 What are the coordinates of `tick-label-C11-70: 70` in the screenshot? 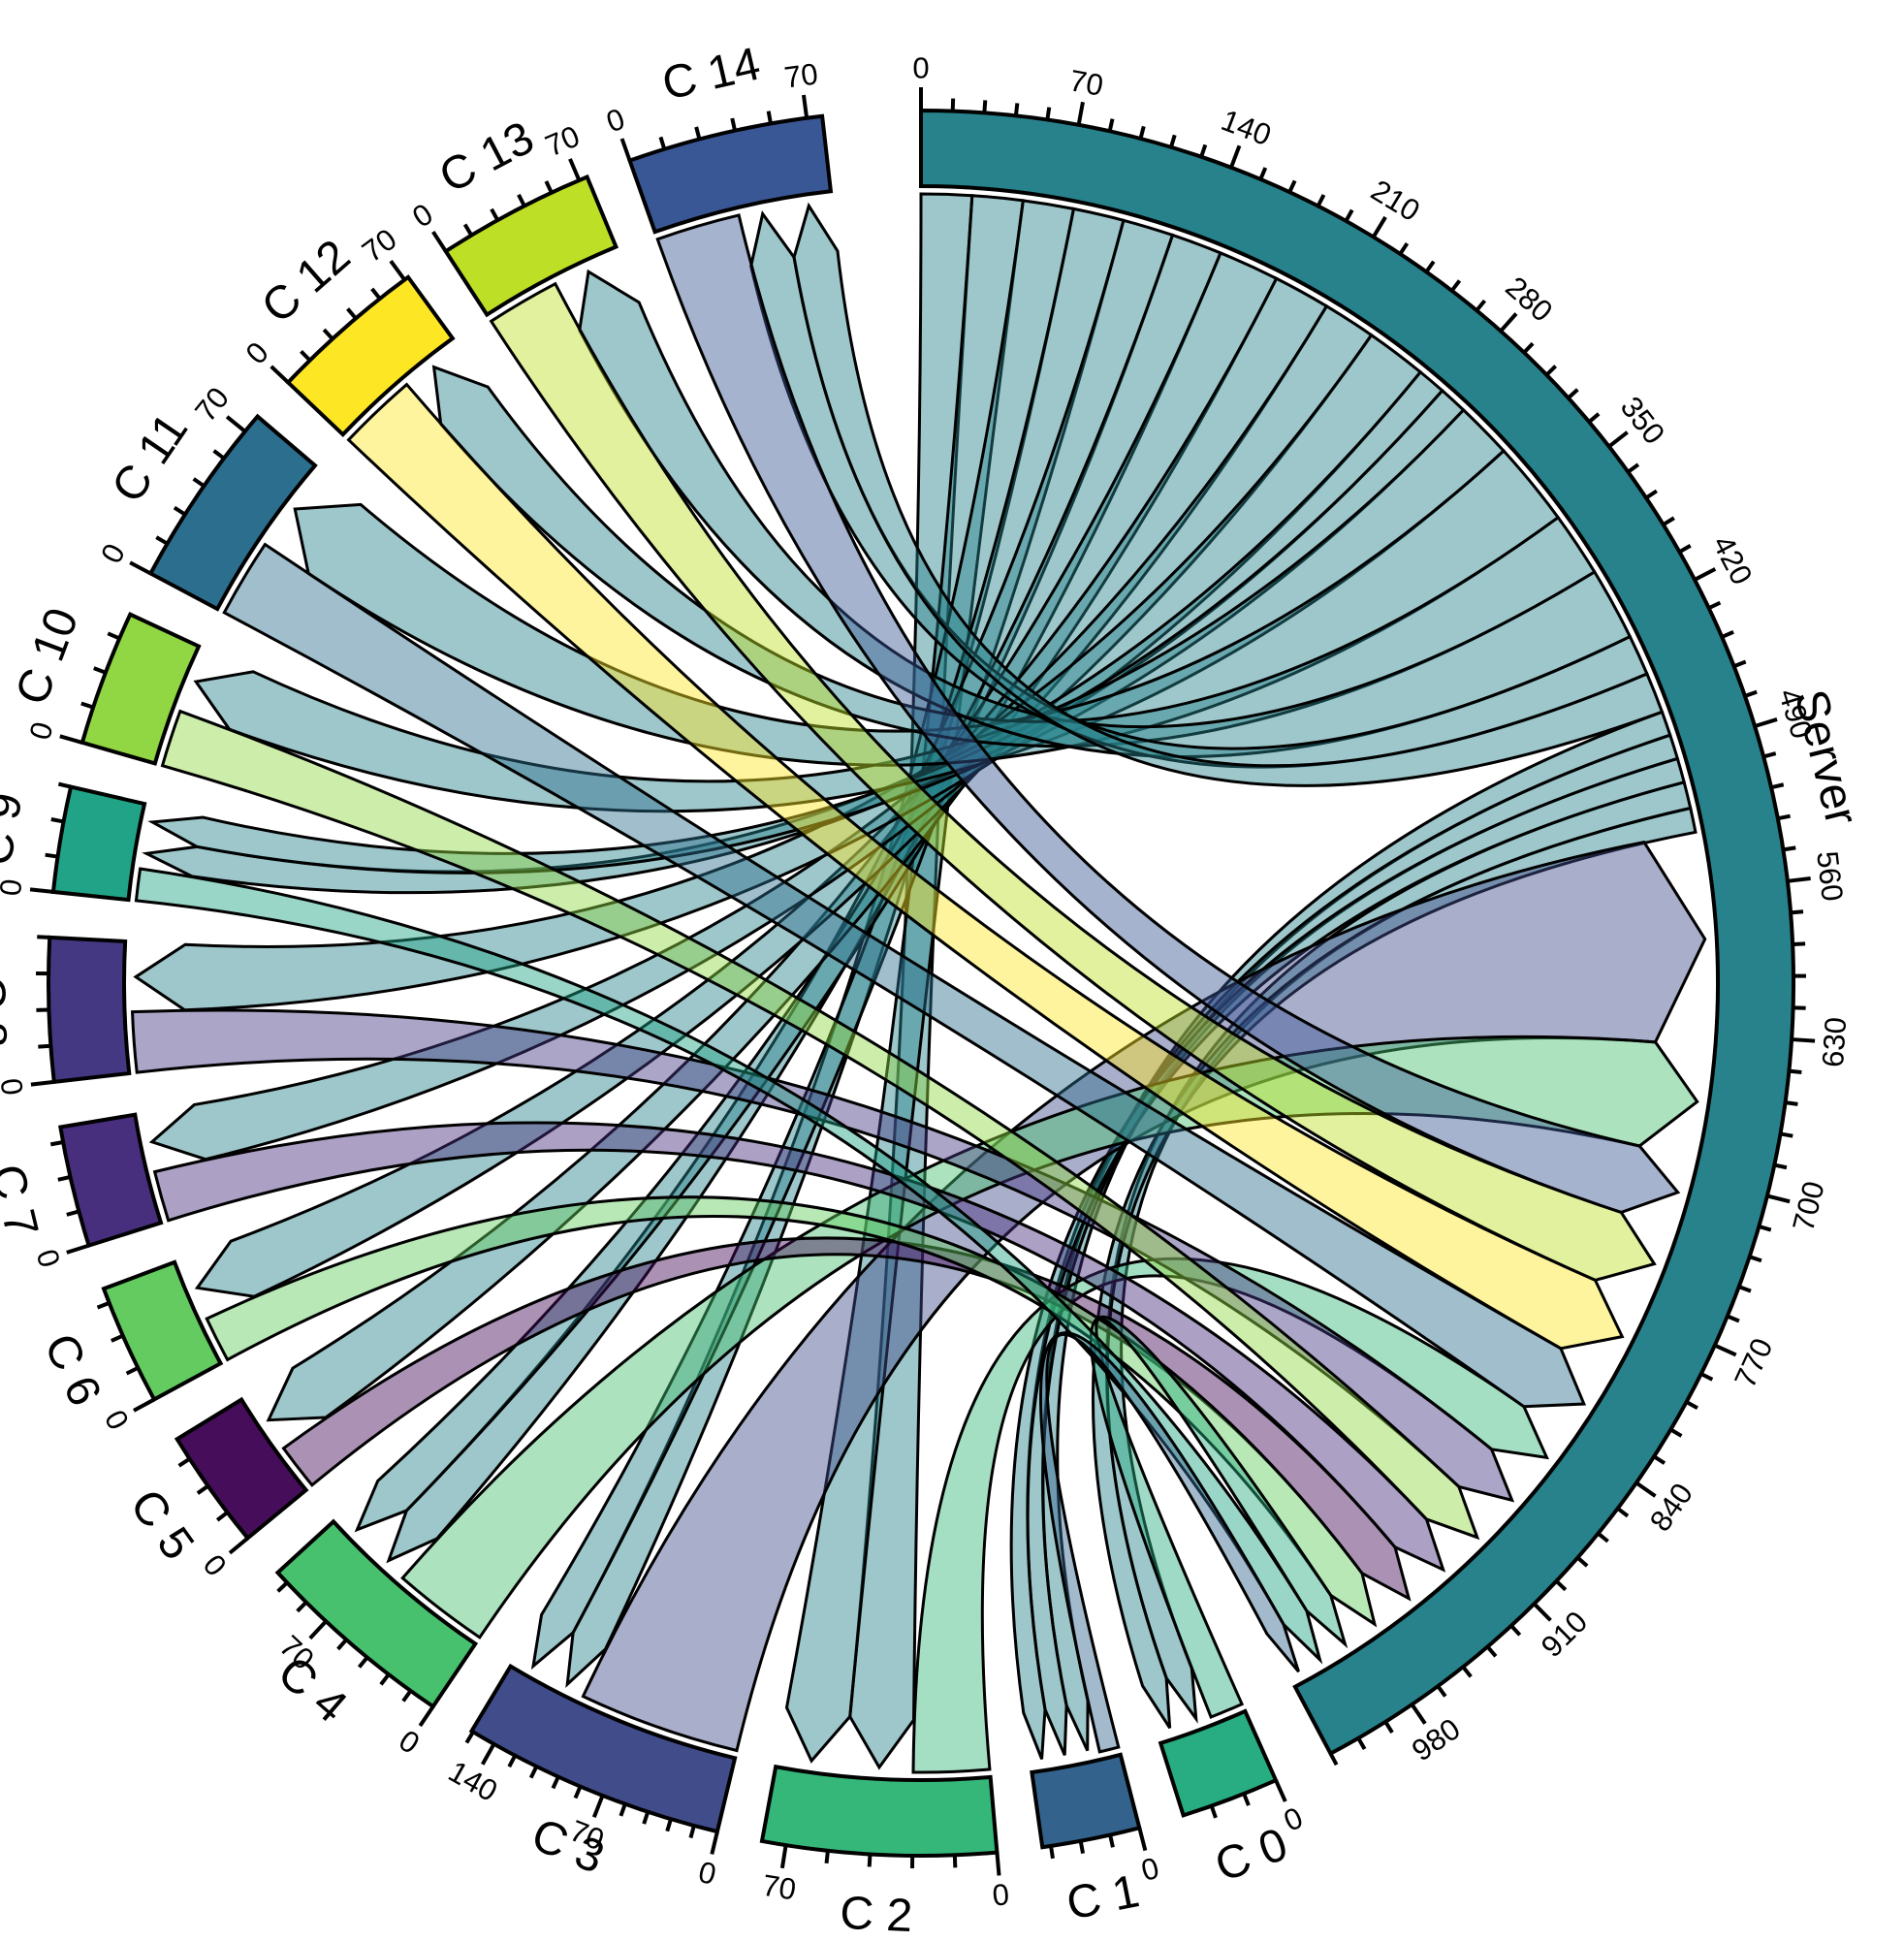 It's located at (212, 405).